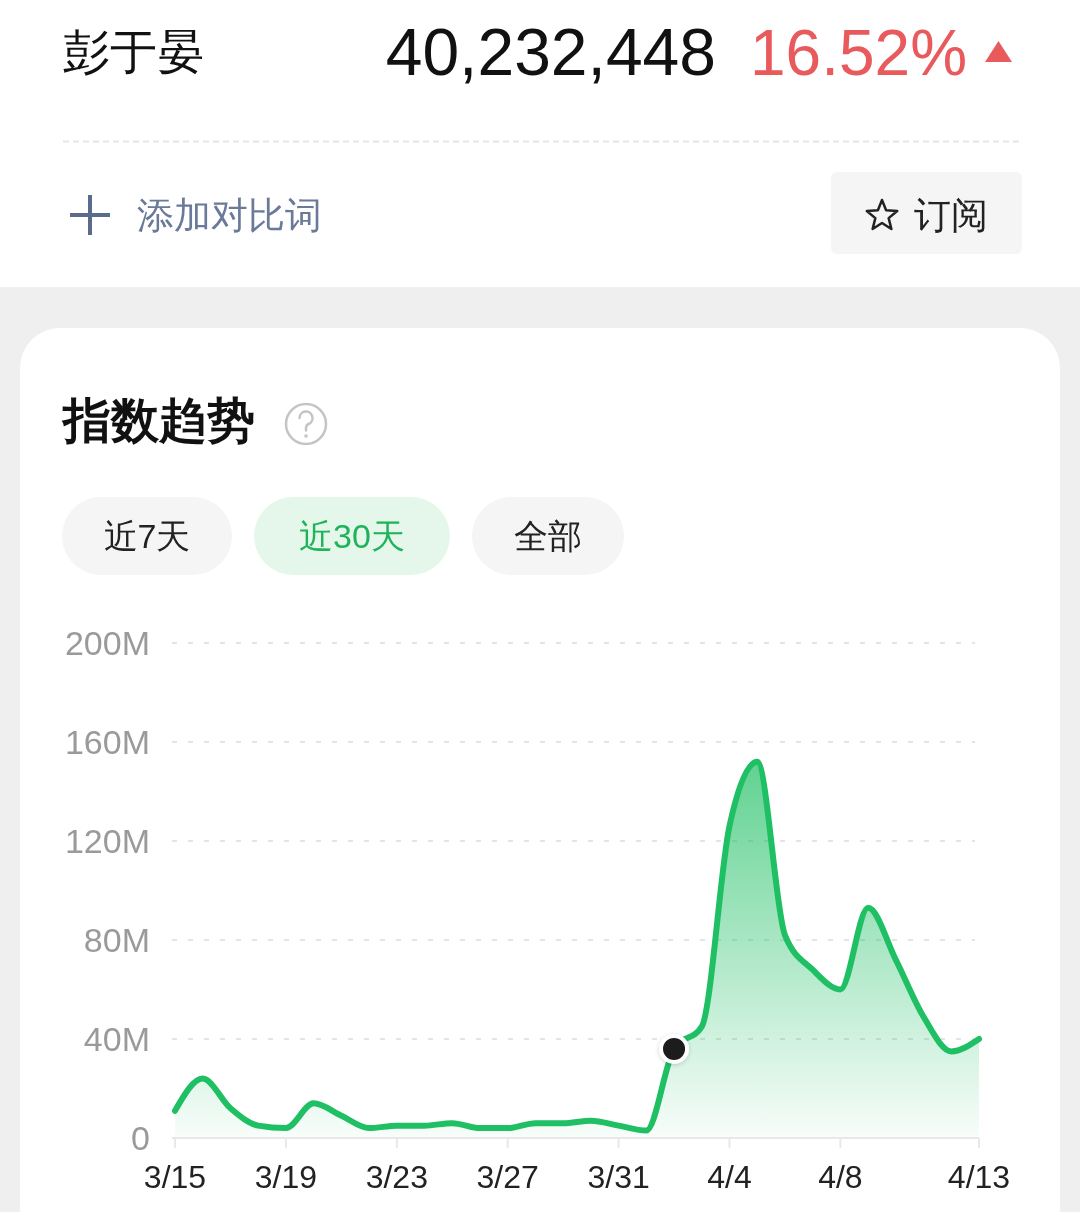 The image size is (1080, 1212). Describe the element at coordinates (133, 51) in the screenshot. I see `text: 彭于晏` at that location.